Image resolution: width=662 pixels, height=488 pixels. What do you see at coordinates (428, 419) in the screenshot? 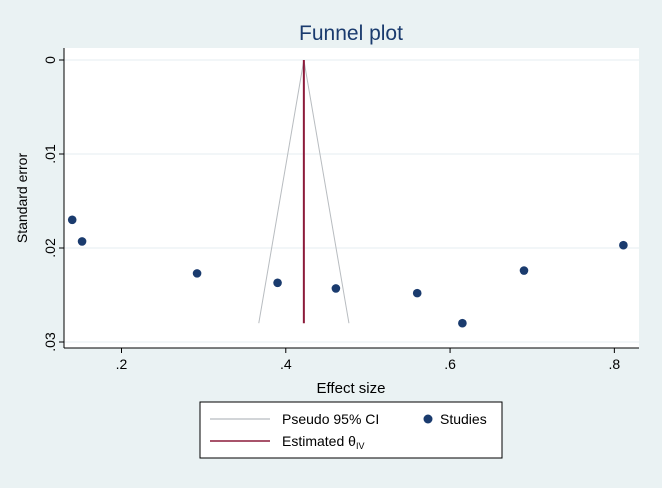
I see `legend-studies-swatch` at bounding box center [428, 419].